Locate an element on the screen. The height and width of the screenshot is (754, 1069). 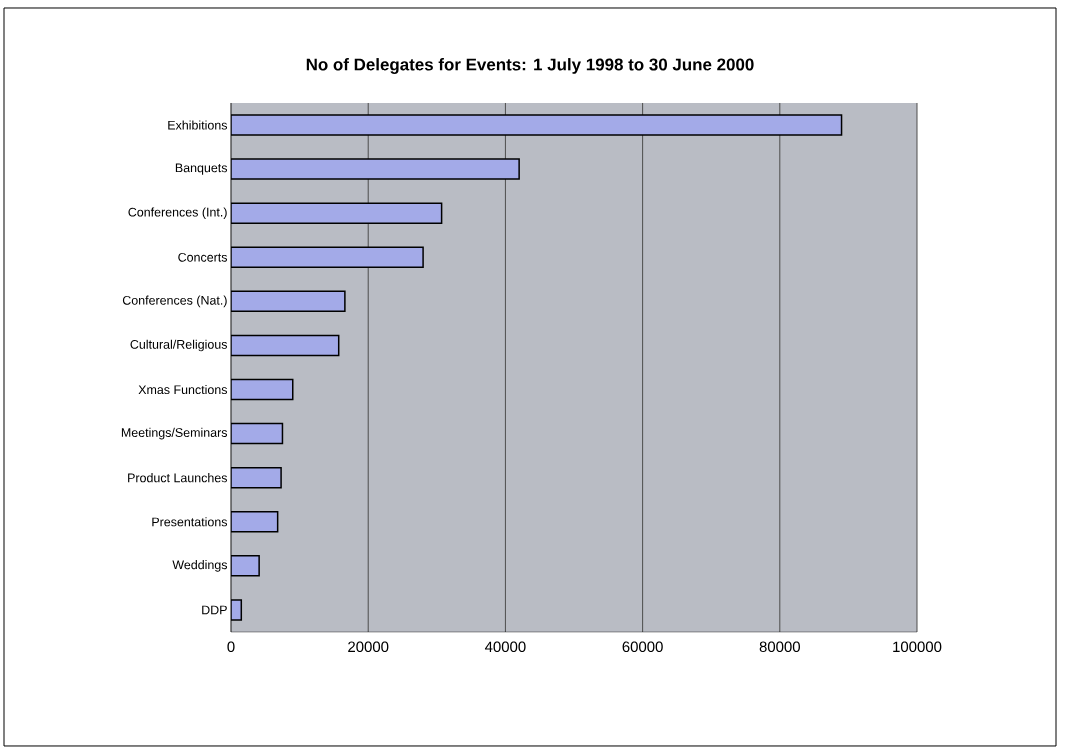
y-tick-label: Conferences (Nat.) is located at coordinates (174, 301).